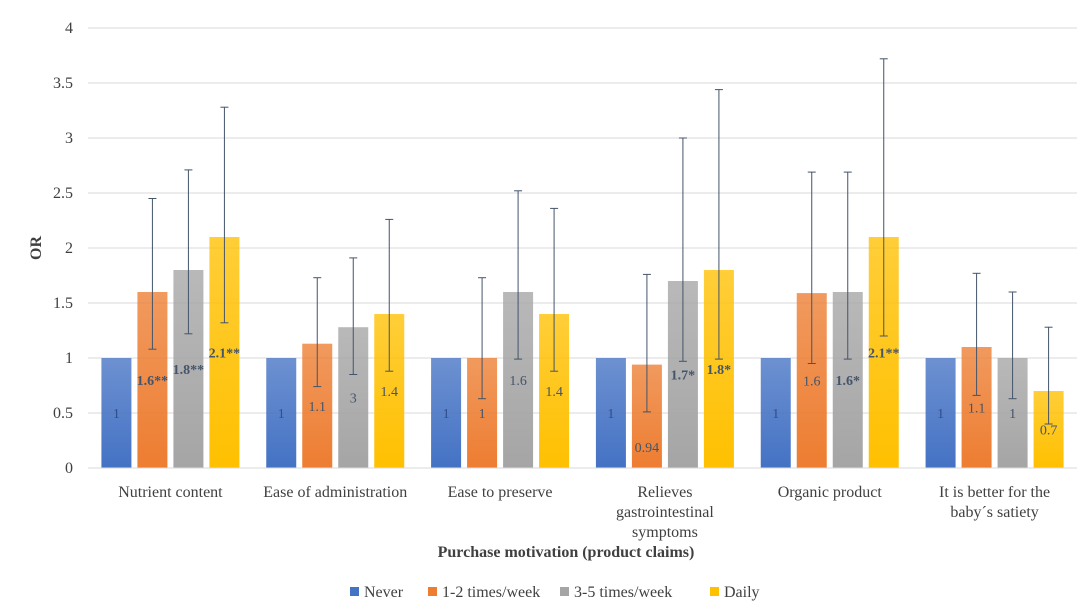  I want to click on y-tick-label: 1, so click(69, 358).